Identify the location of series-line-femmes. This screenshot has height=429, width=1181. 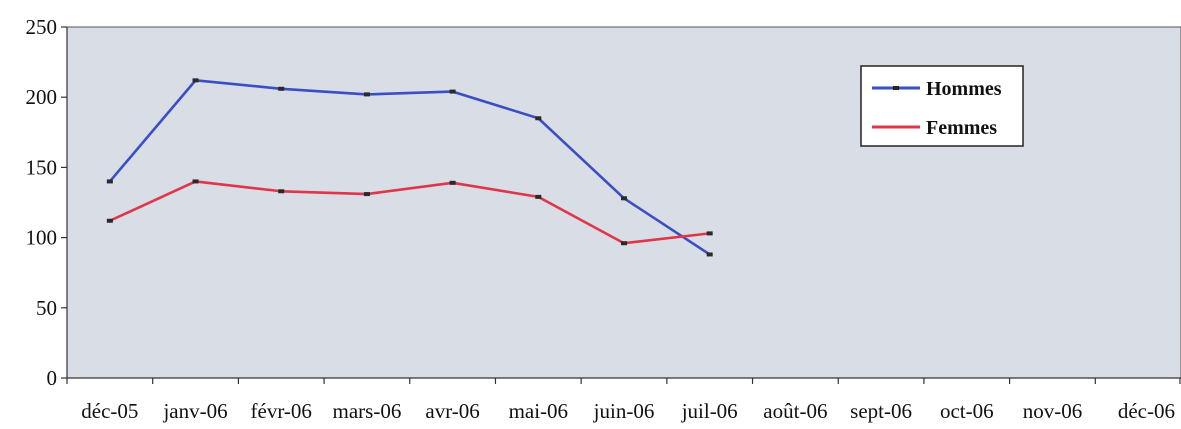
(409, 212).